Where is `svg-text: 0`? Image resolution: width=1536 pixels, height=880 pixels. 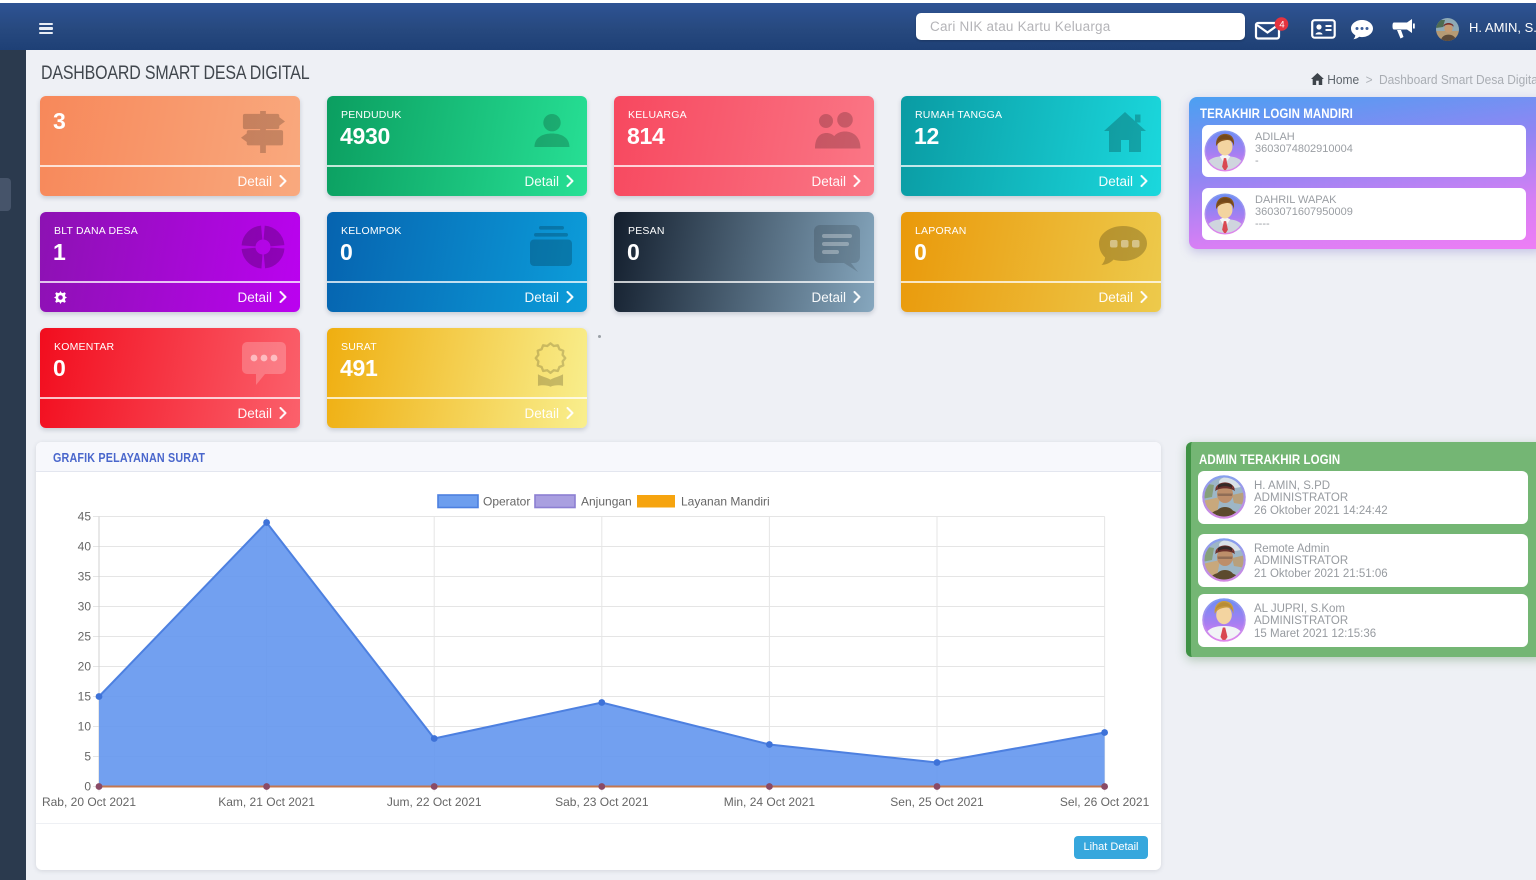
svg-text: 0 is located at coordinates (87, 787).